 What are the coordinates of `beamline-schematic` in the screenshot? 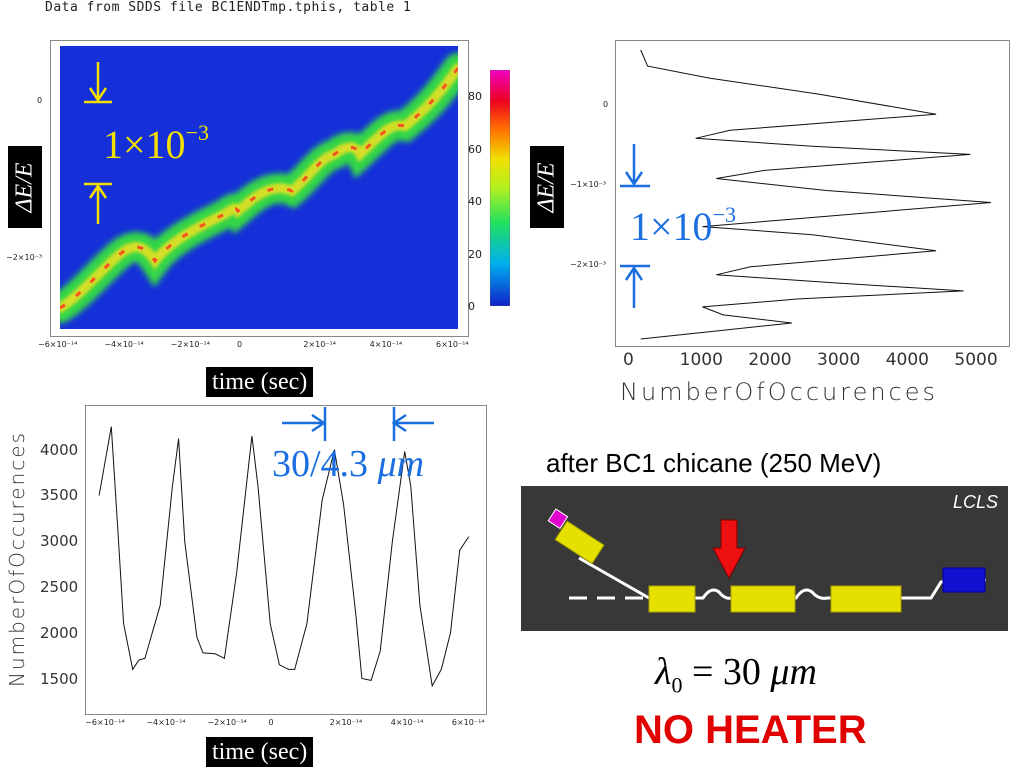 It's located at (767, 560).